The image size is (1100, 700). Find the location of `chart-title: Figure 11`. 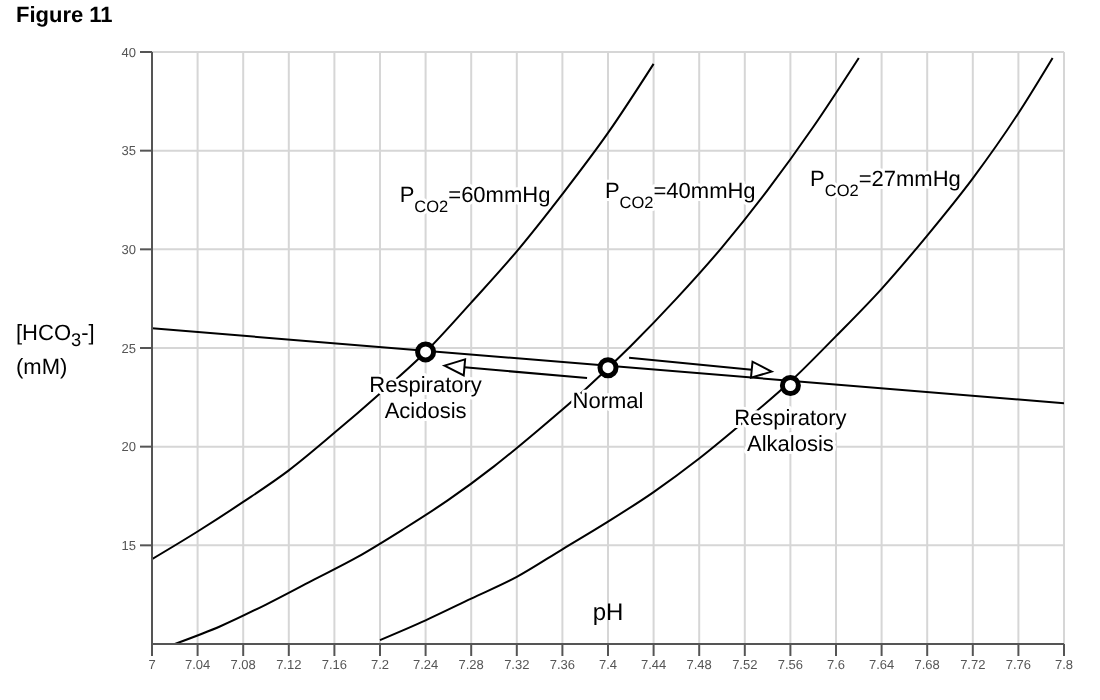

chart-title: Figure 11 is located at coordinates (64, 16).